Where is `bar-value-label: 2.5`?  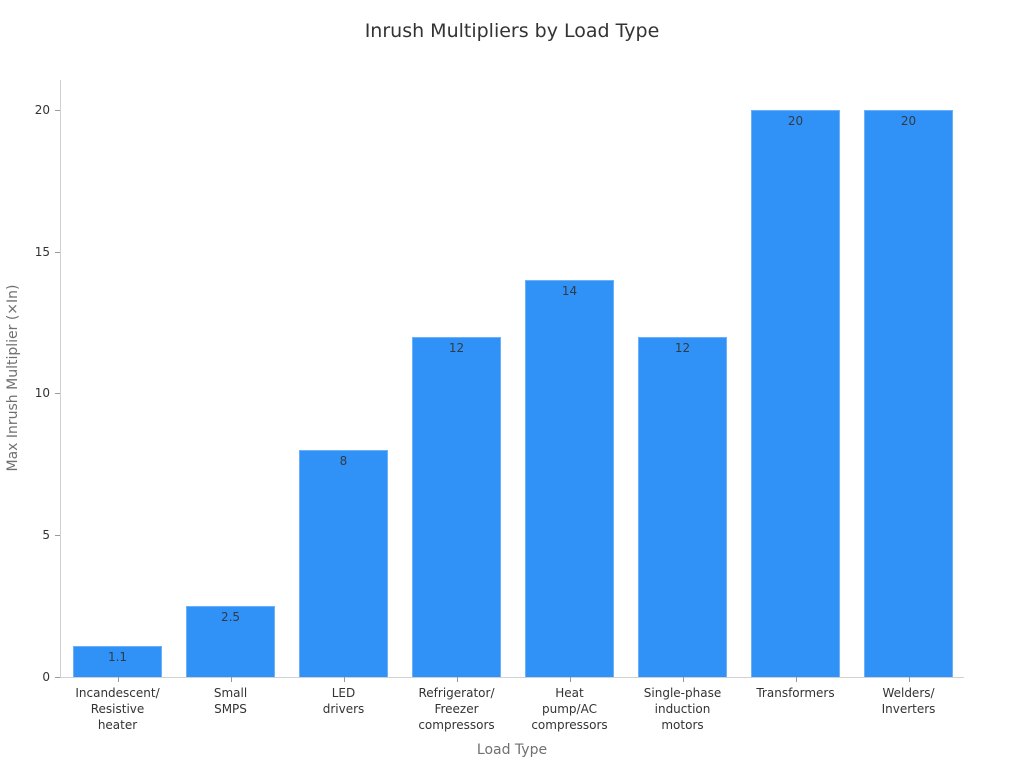
bar-value-label: 2.5 is located at coordinates (230, 617).